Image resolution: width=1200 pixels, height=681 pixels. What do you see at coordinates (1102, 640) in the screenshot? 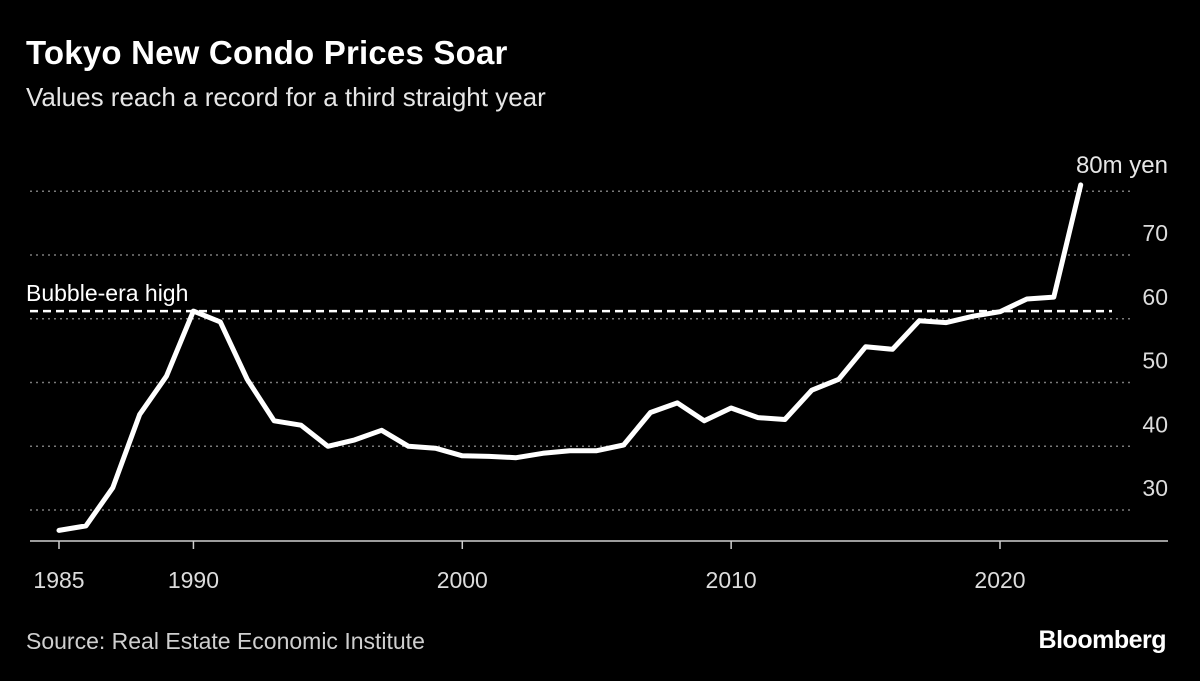
I see `bloomberg-logo: Bloomberg` at bounding box center [1102, 640].